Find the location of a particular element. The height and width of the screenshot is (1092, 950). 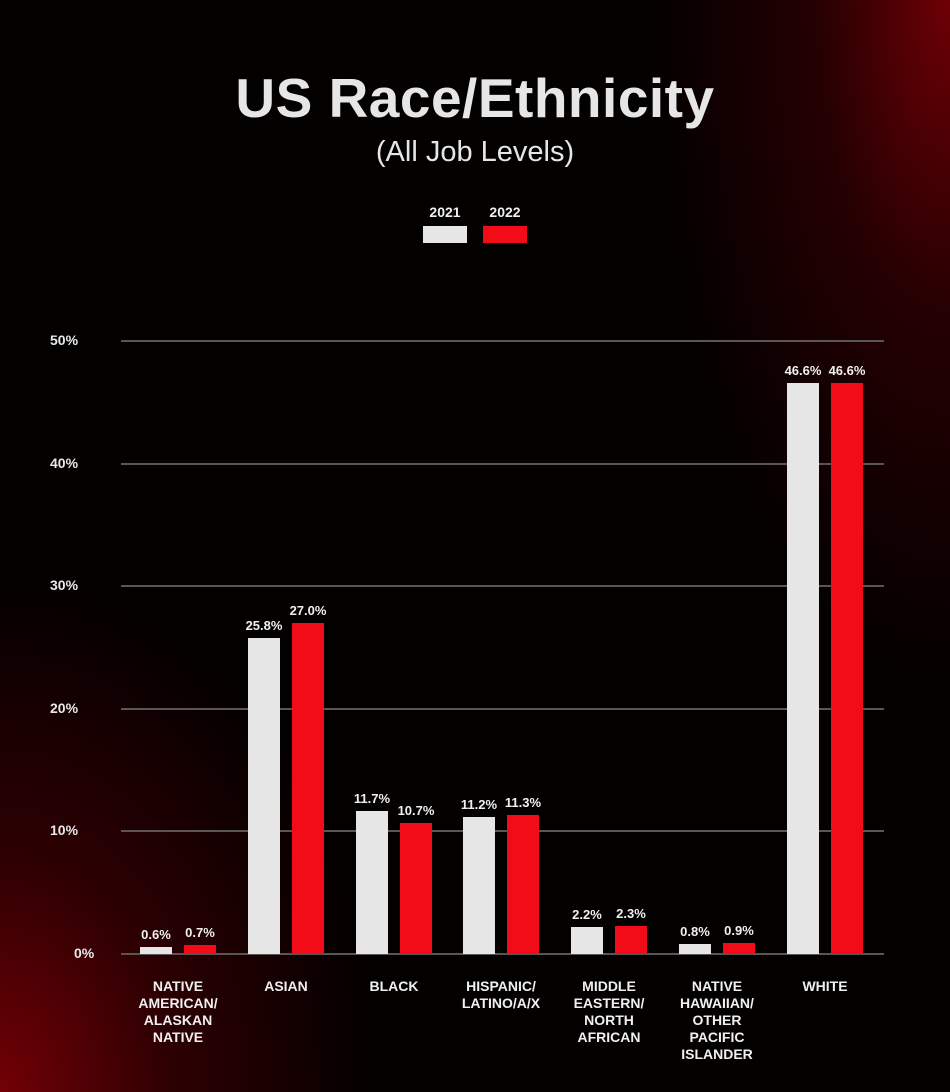

y-axis-tick-label: 0% is located at coordinates (84, 953).